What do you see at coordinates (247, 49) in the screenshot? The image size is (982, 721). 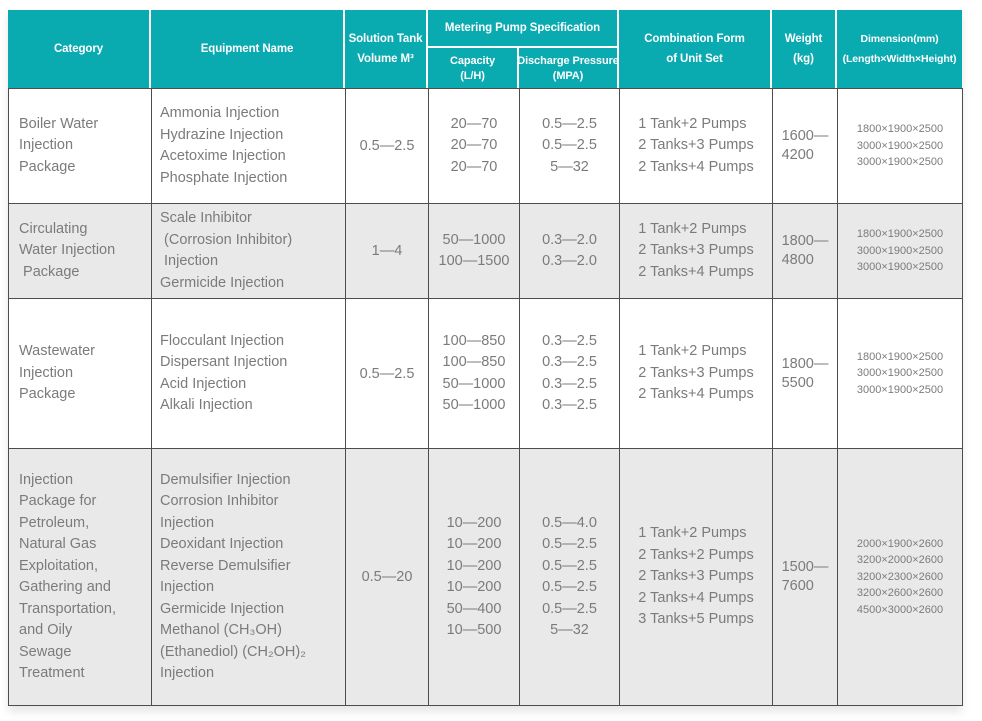 I see `header-equipment-name: Equipment Name` at bounding box center [247, 49].